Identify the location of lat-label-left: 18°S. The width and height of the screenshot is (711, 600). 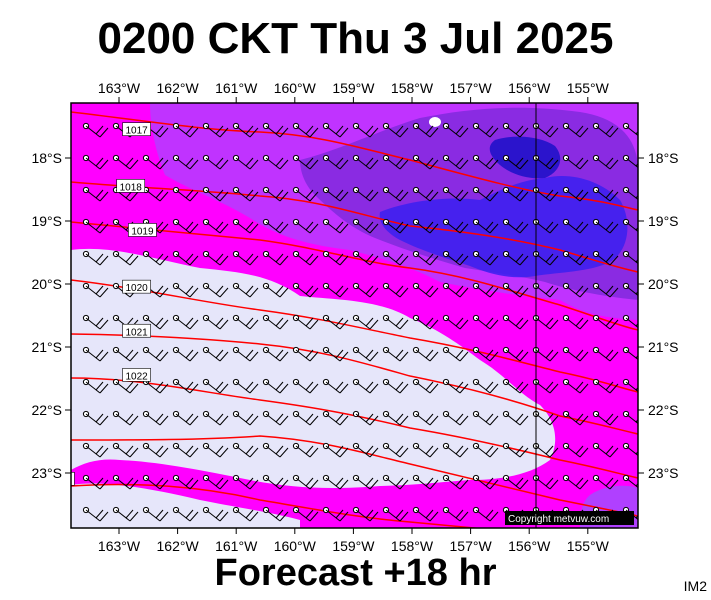
(46, 158).